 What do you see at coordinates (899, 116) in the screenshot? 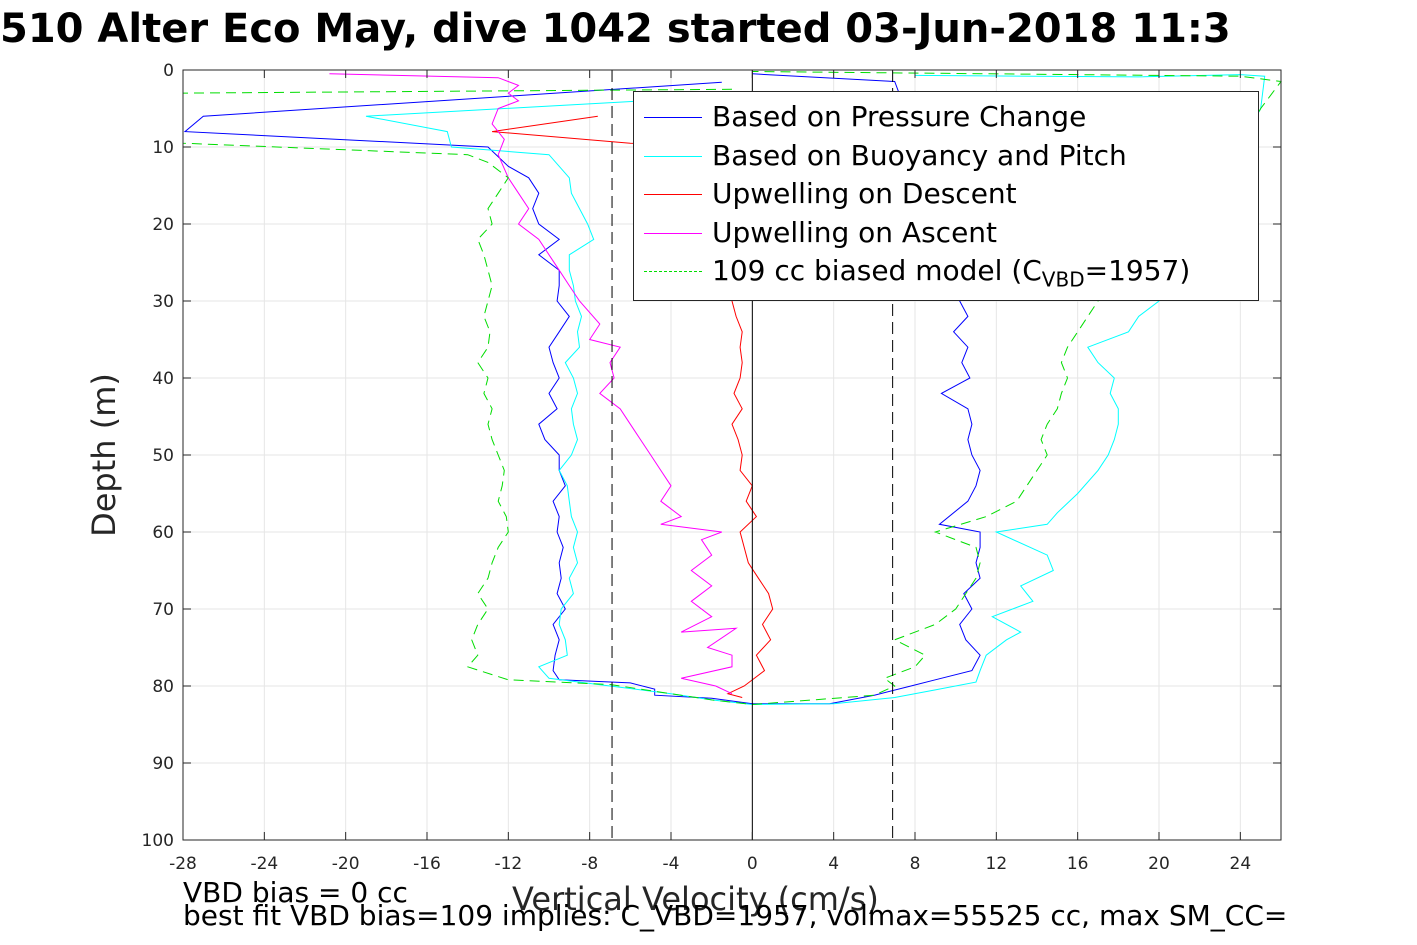
I see `legend-label: Based on Pressure Change` at bounding box center [899, 116].